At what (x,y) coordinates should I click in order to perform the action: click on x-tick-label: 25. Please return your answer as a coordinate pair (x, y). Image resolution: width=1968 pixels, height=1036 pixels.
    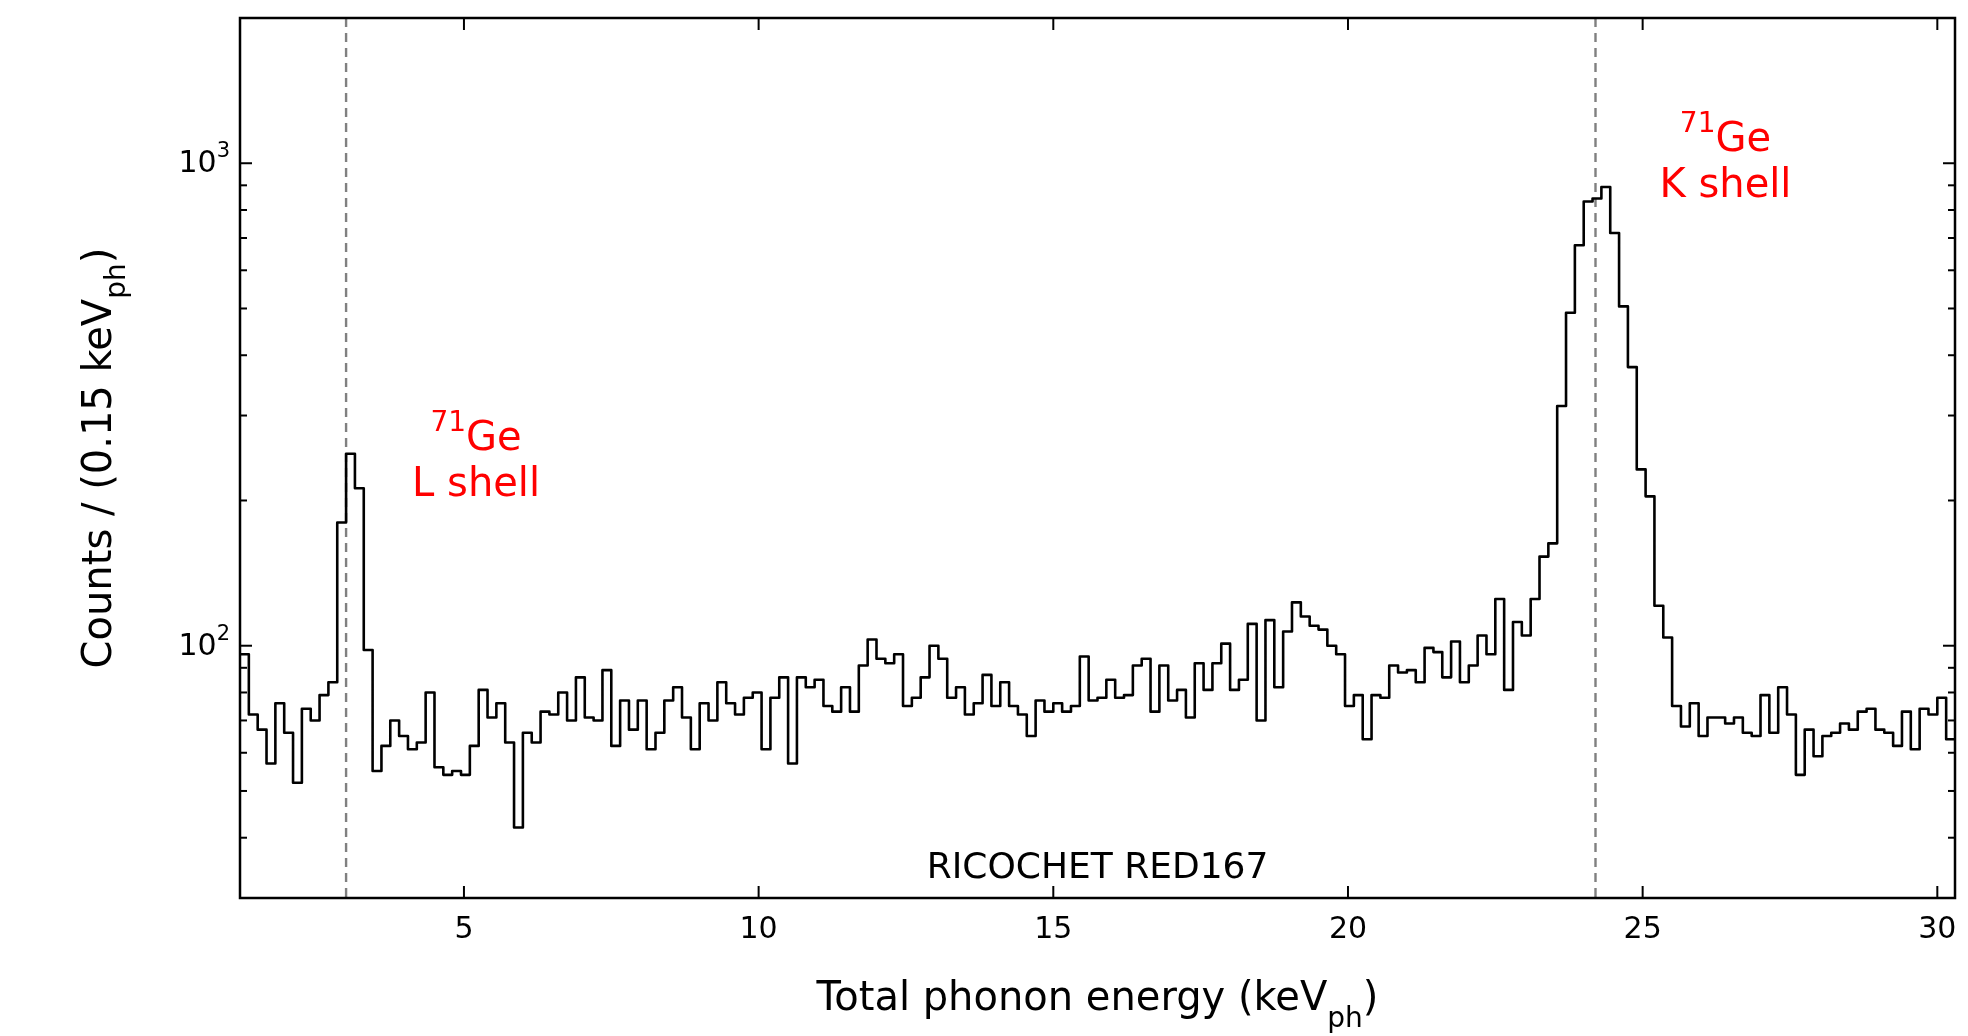
    Looking at the image, I should click on (1642, 927).